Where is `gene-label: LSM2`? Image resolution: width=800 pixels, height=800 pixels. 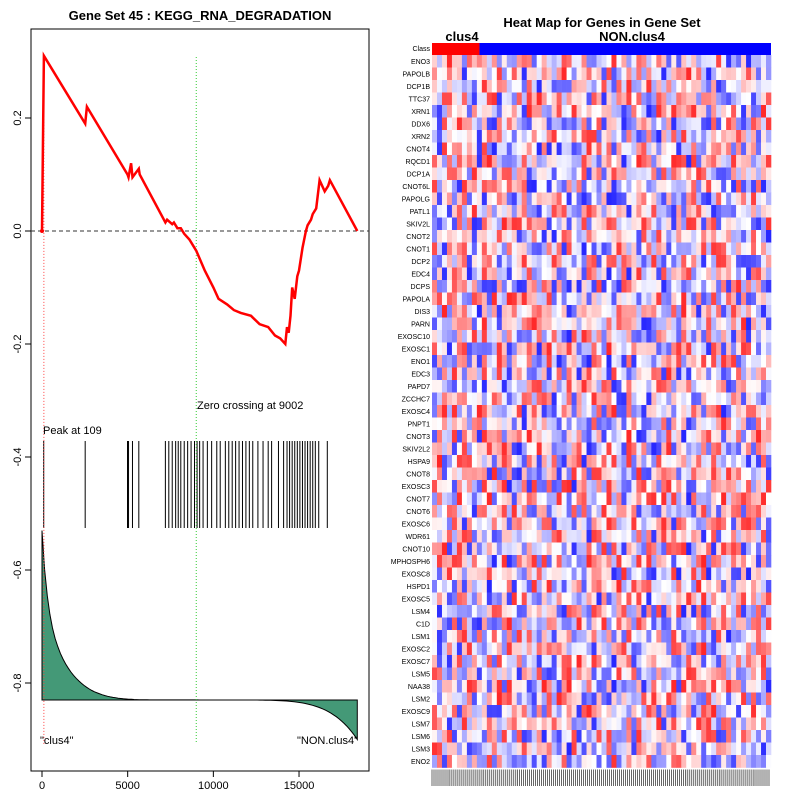
gene-label: LSM2 is located at coordinates (421, 699).